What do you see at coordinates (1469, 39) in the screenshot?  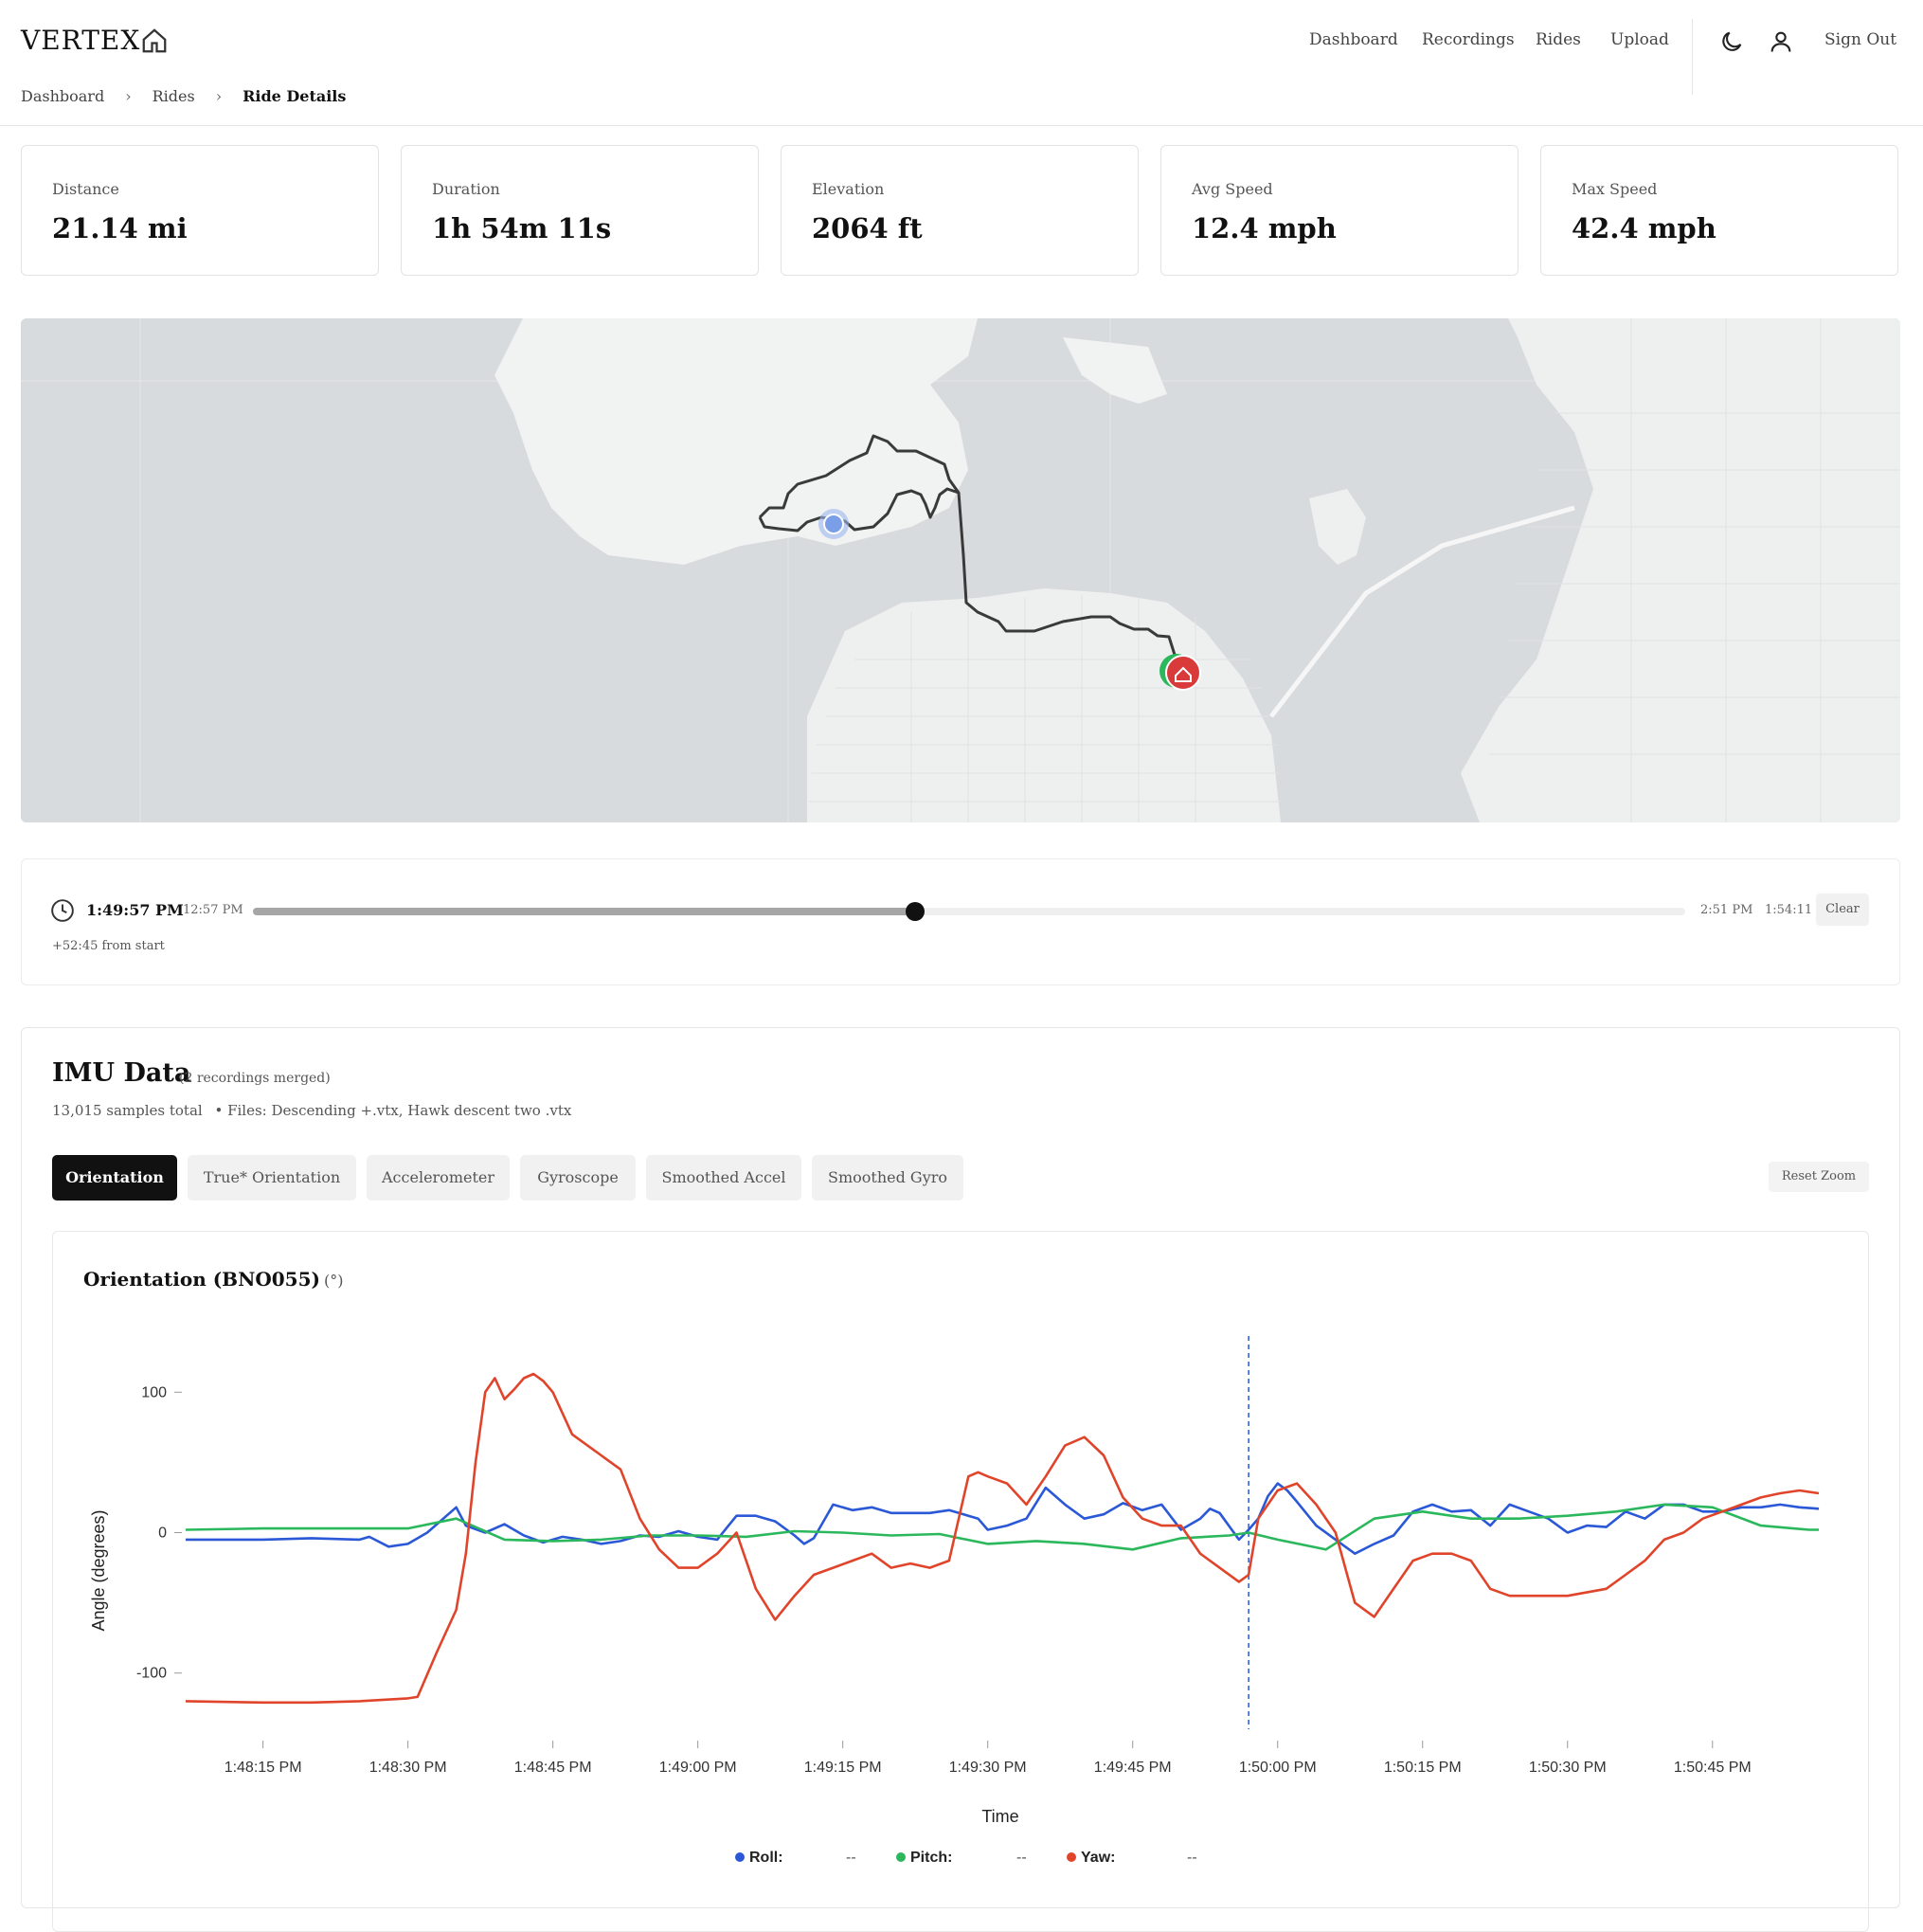 I see `nav-recordings: Recordings` at bounding box center [1469, 39].